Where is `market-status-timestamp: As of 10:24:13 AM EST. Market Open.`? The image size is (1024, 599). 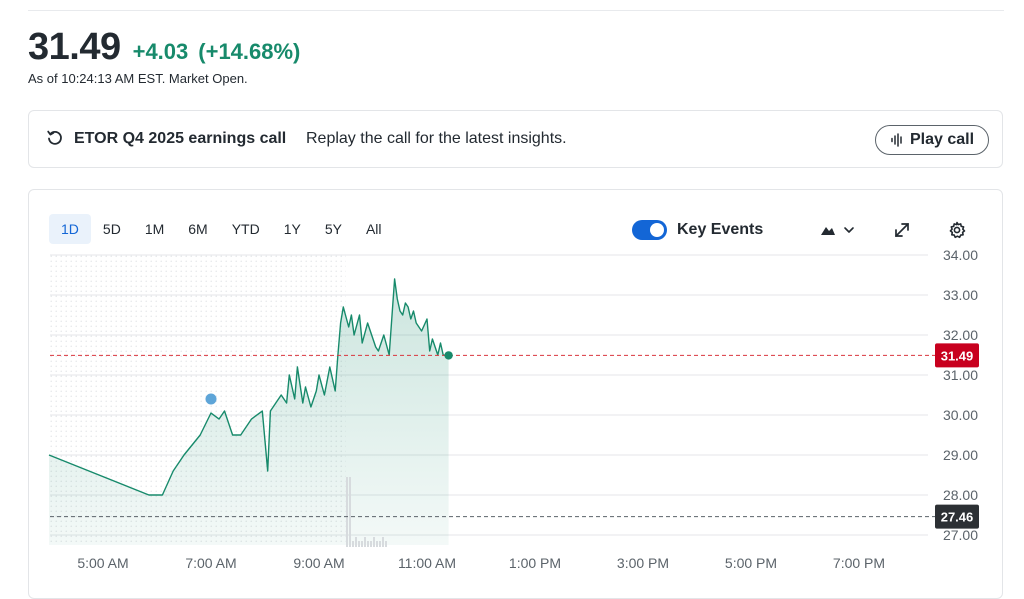
market-status-timestamp: As of 10:24:13 AM EST. Market Open. is located at coordinates (138, 78).